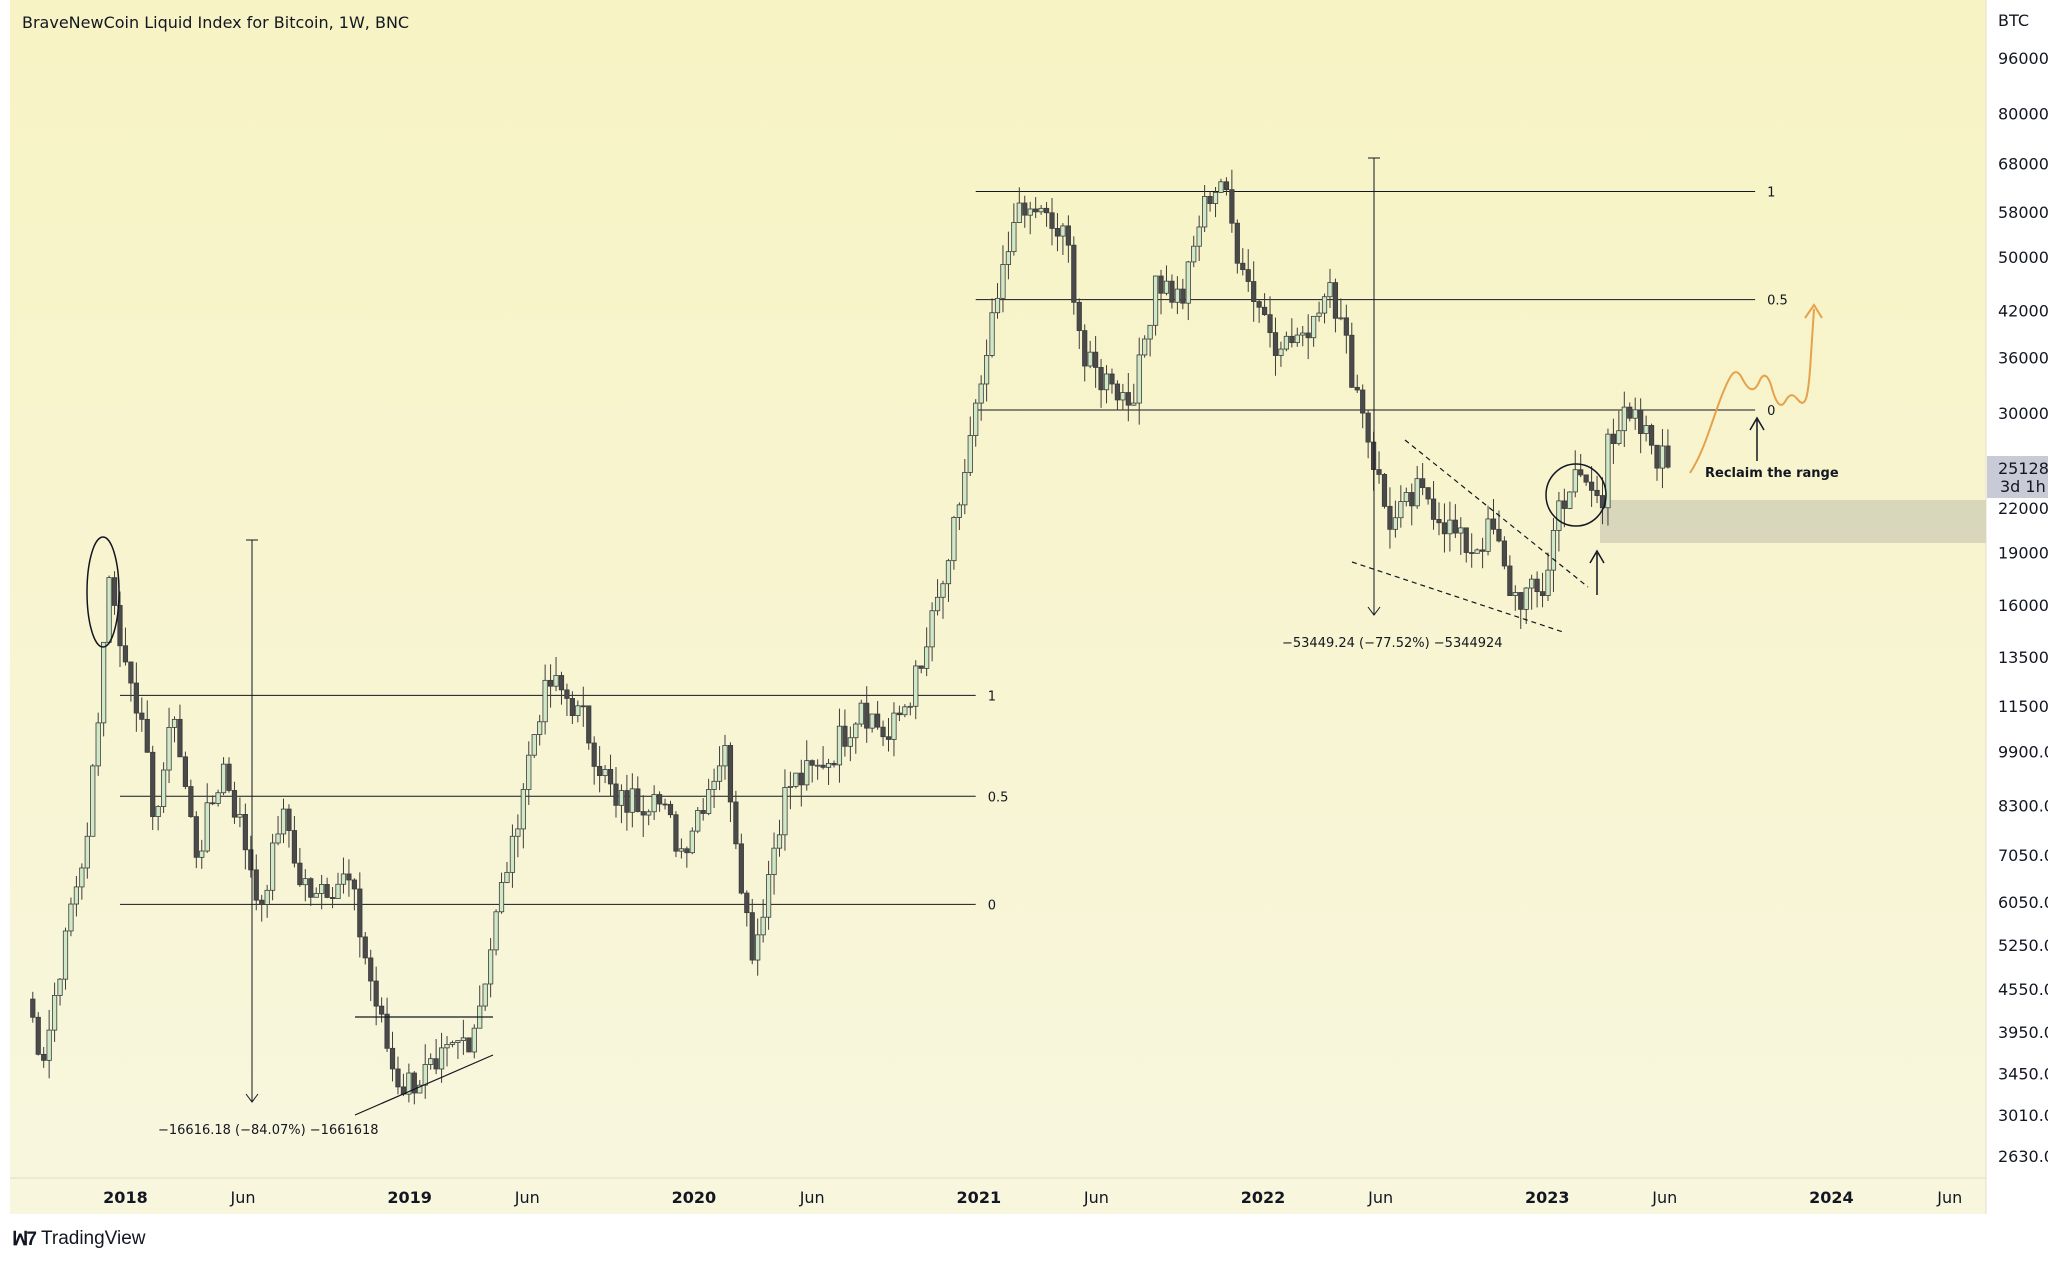 This screenshot has height=1262, width=2048. I want to click on price-tick-label: 50000., so click(2023, 257).